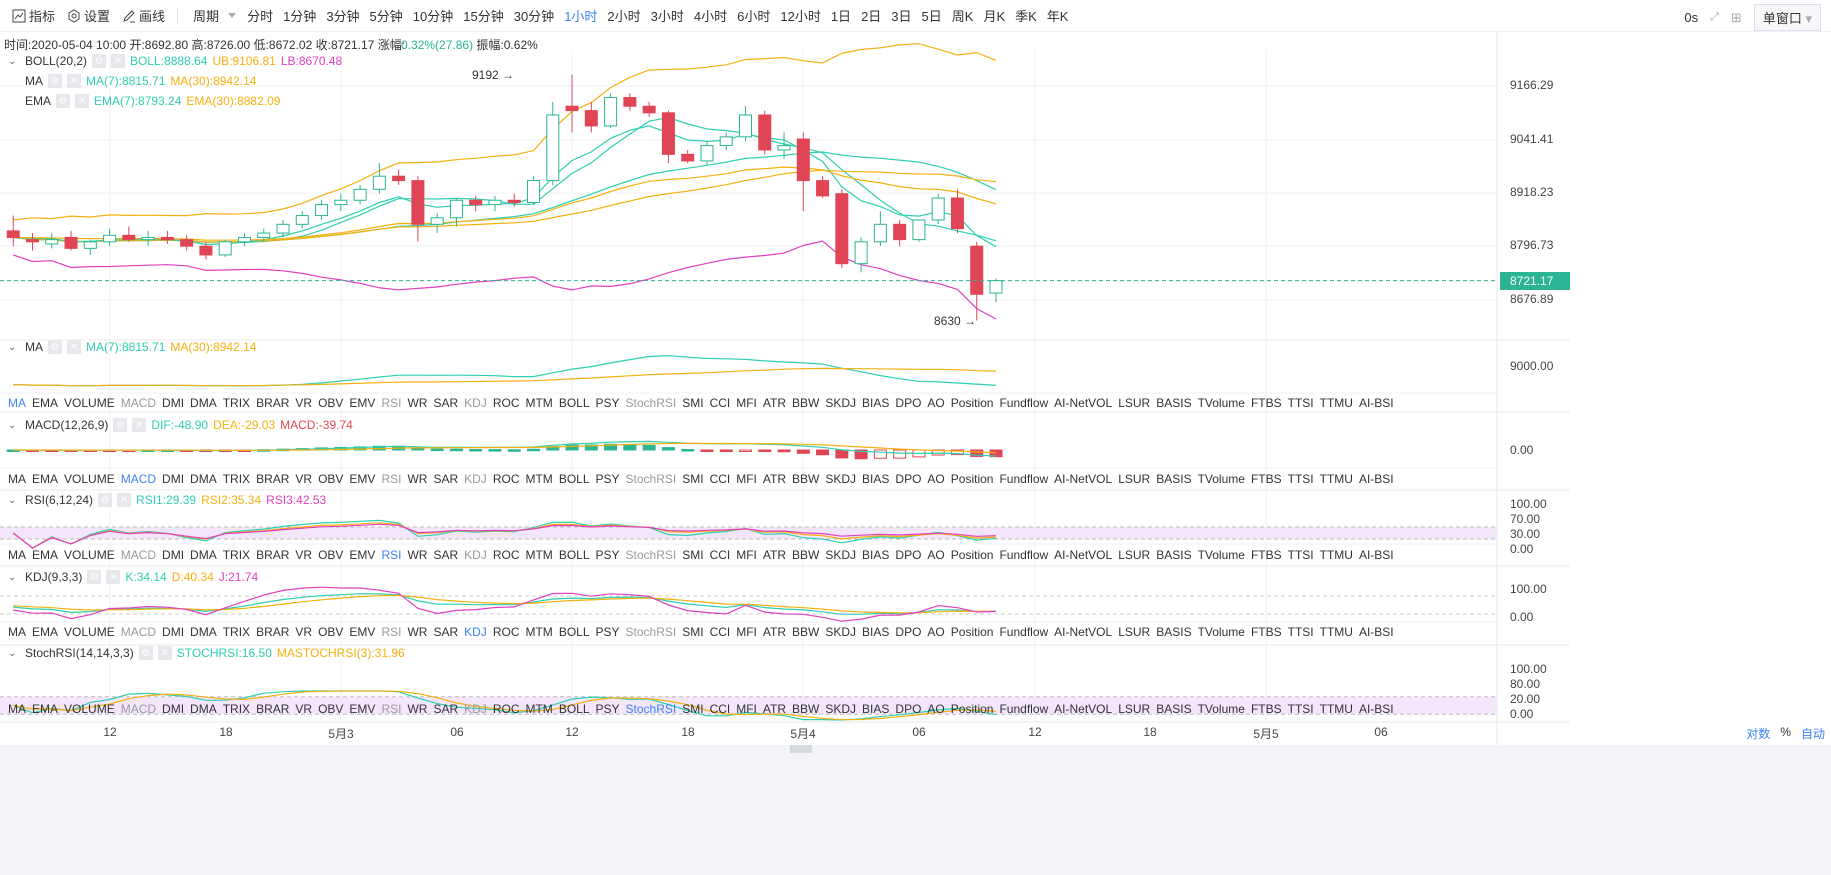  I want to click on log-scale-toggle: 对数, so click(1758, 734).